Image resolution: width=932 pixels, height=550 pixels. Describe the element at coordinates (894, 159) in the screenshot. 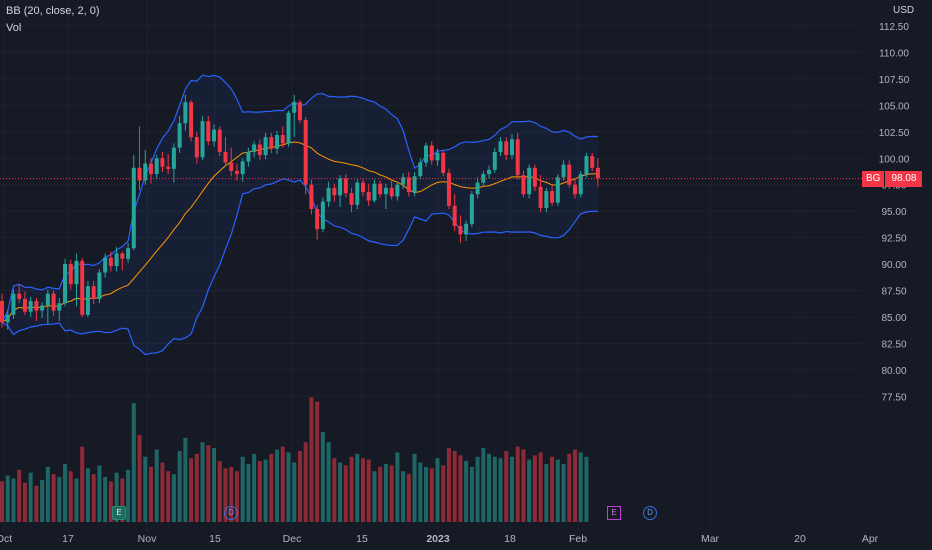

I see `price-tick-label: 100.00` at that location.